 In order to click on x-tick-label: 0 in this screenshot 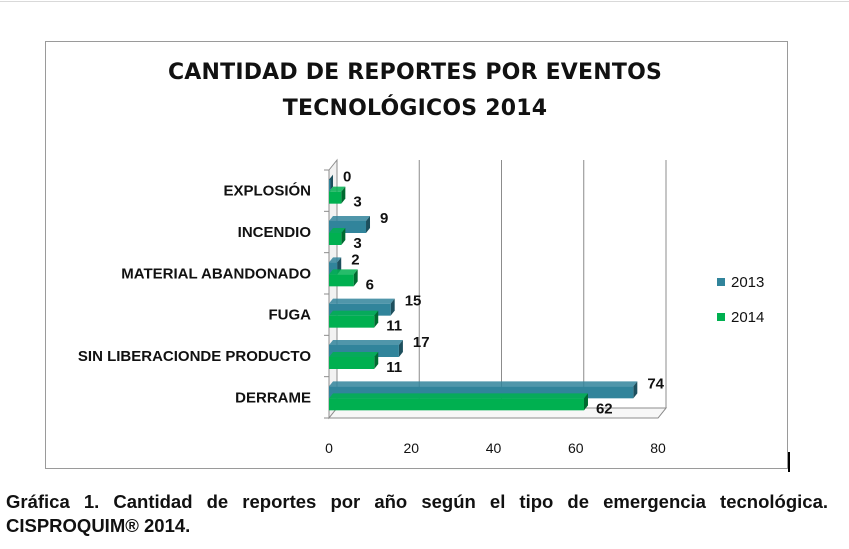, I will do `click(329, 448)`.